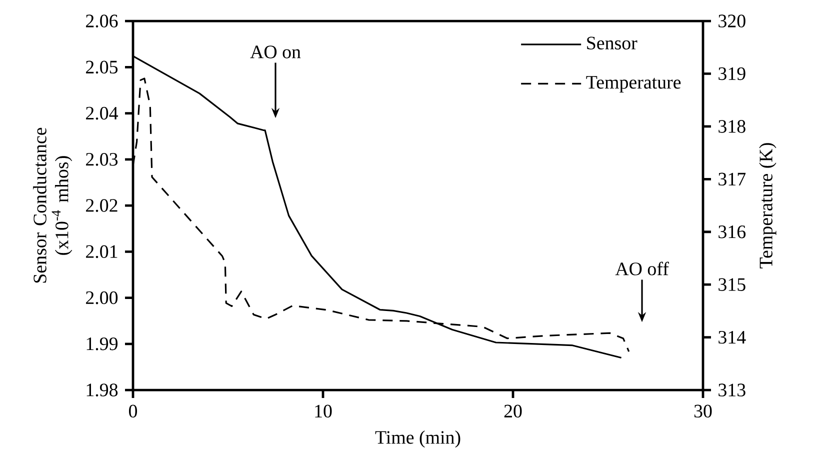 This screenshot has width=817, height=463. Describe the element at coordinates (732, 232) in the screenshot. I see `y2-tick-label: 316` at that location.